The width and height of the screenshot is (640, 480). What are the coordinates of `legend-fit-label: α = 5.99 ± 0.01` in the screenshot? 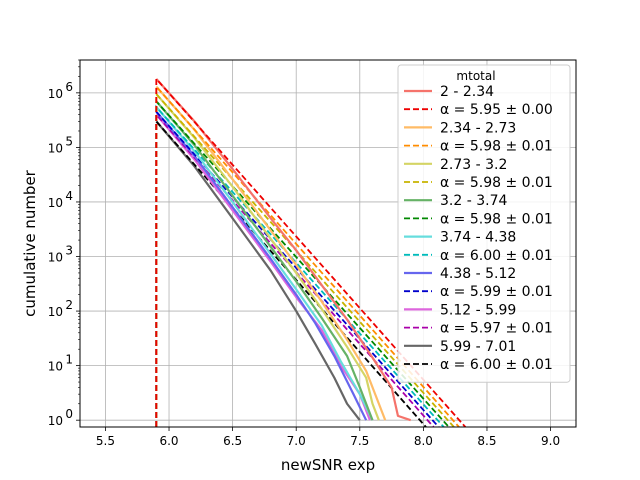 It's located at (496, 292).